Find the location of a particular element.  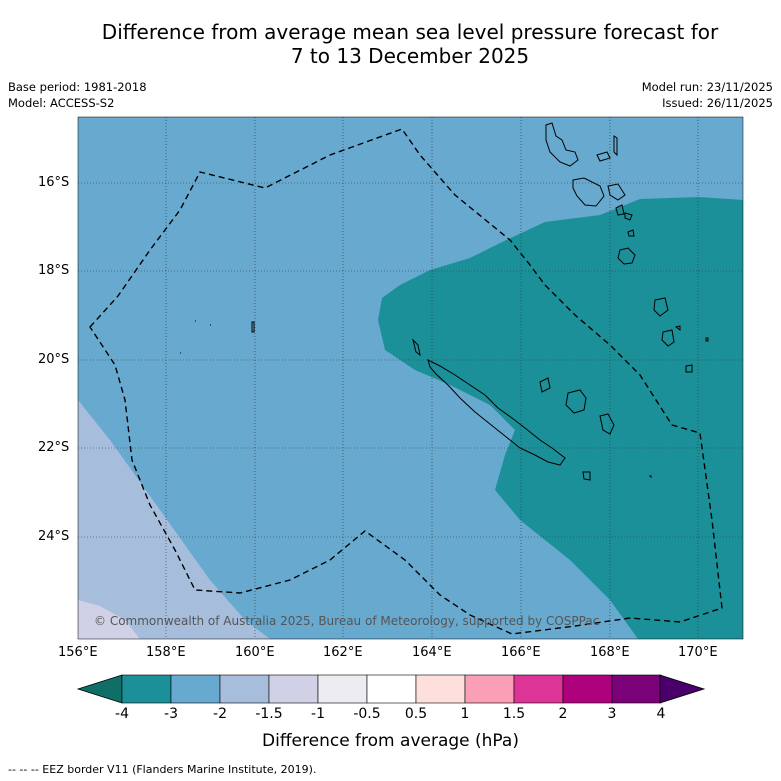

colorbar-tick: 2 is located at coordinates (563, 714).